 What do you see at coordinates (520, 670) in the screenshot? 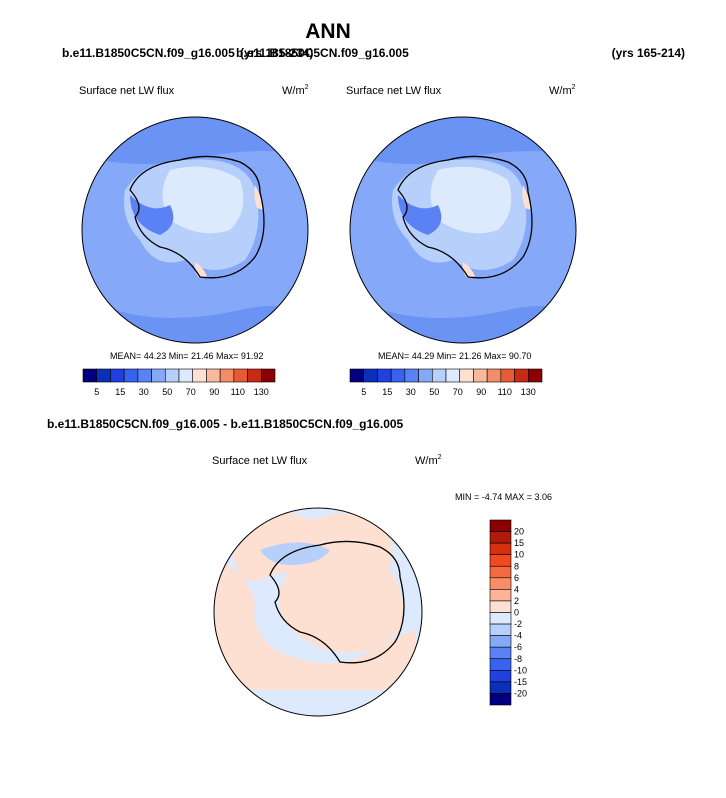
I see `colorbar-label: -10` at bounding box center [520, 670].